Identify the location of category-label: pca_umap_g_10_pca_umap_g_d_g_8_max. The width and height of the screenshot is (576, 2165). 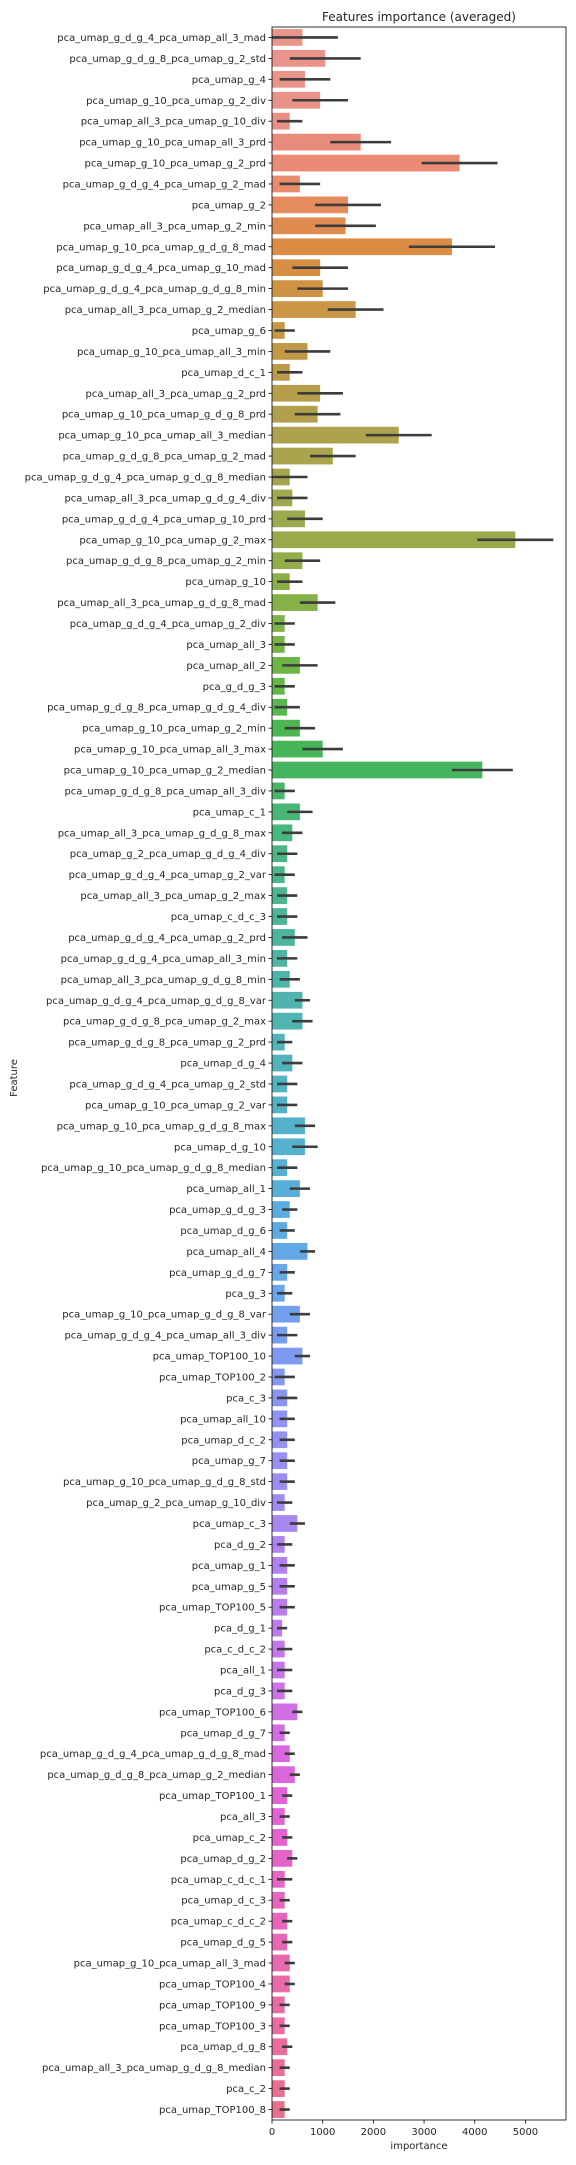
(161, 1126).